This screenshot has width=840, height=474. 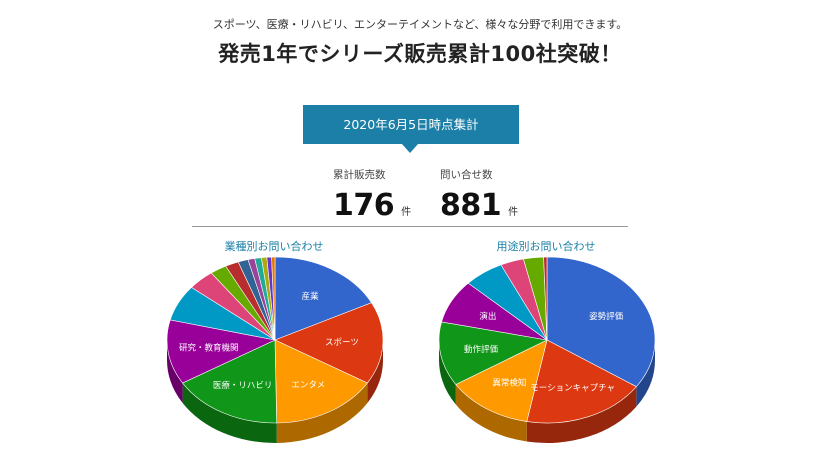 What do you see at coordinates (509, 383) in the screenshot?
I see `pie1-label-2: 異常検知` at bounding box center [509, 383].